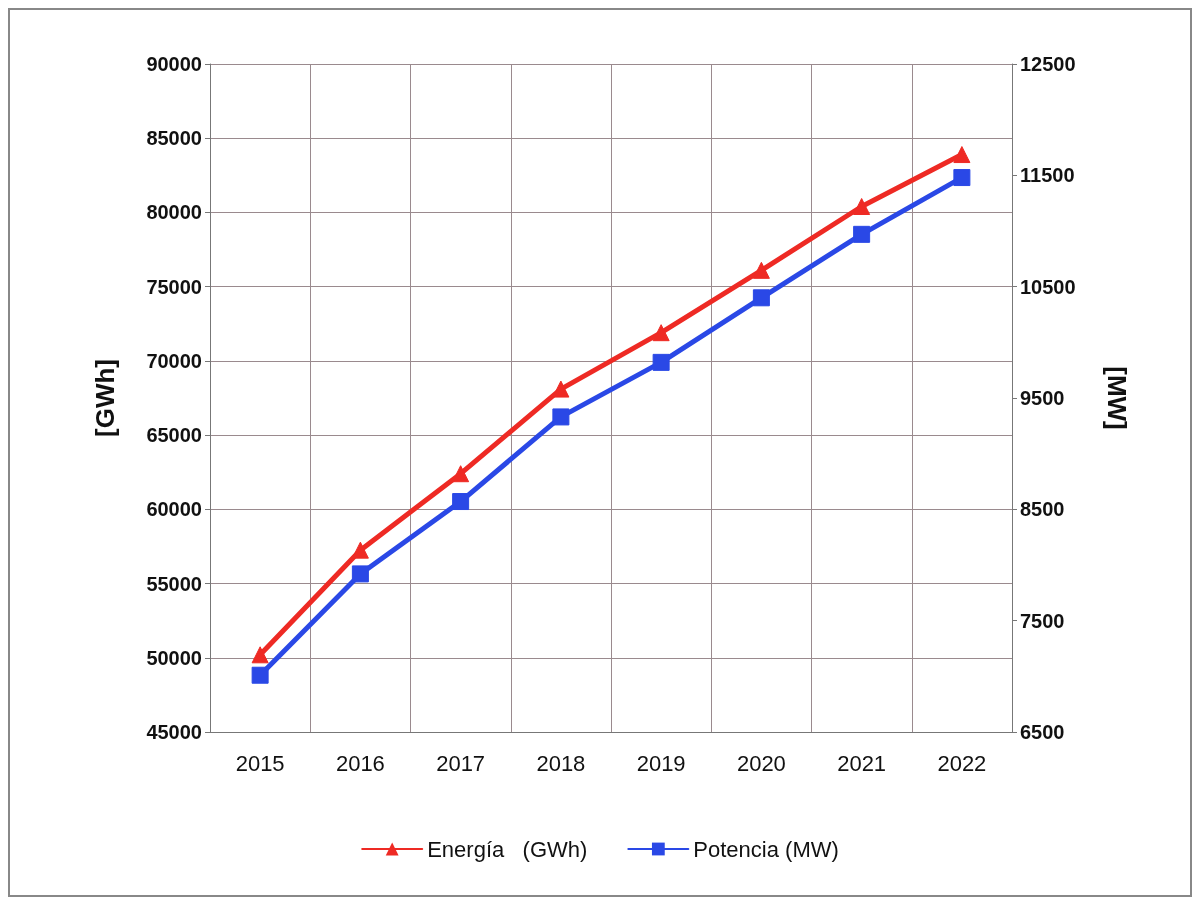  Describe the element at coordinates (174, 212) in the screenshot. I see `y-tick-label: 80000` at that location.